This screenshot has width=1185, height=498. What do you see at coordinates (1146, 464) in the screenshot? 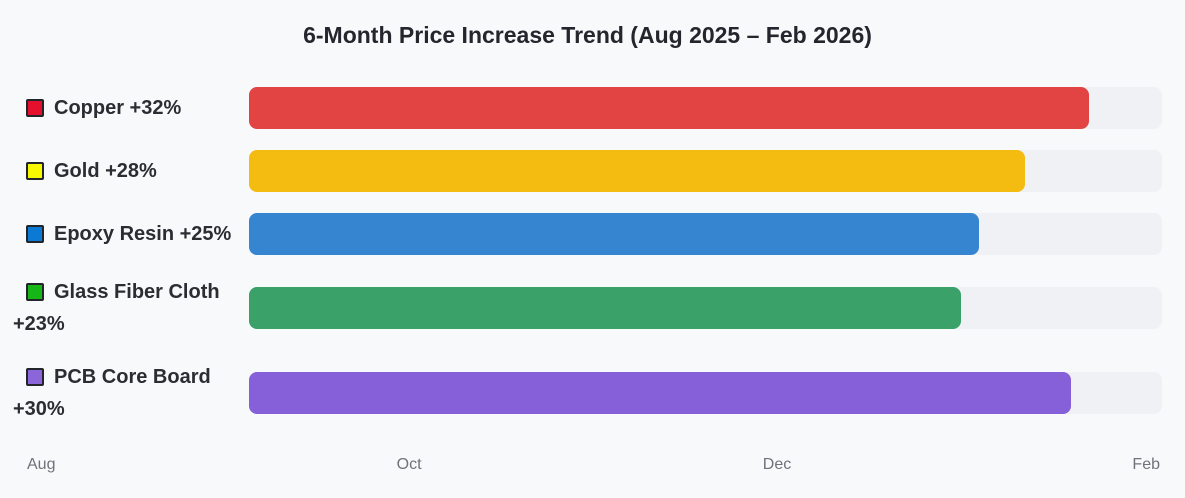
I see `x-axis-tick-feb: Feb` at bounding box center [1146, 464].